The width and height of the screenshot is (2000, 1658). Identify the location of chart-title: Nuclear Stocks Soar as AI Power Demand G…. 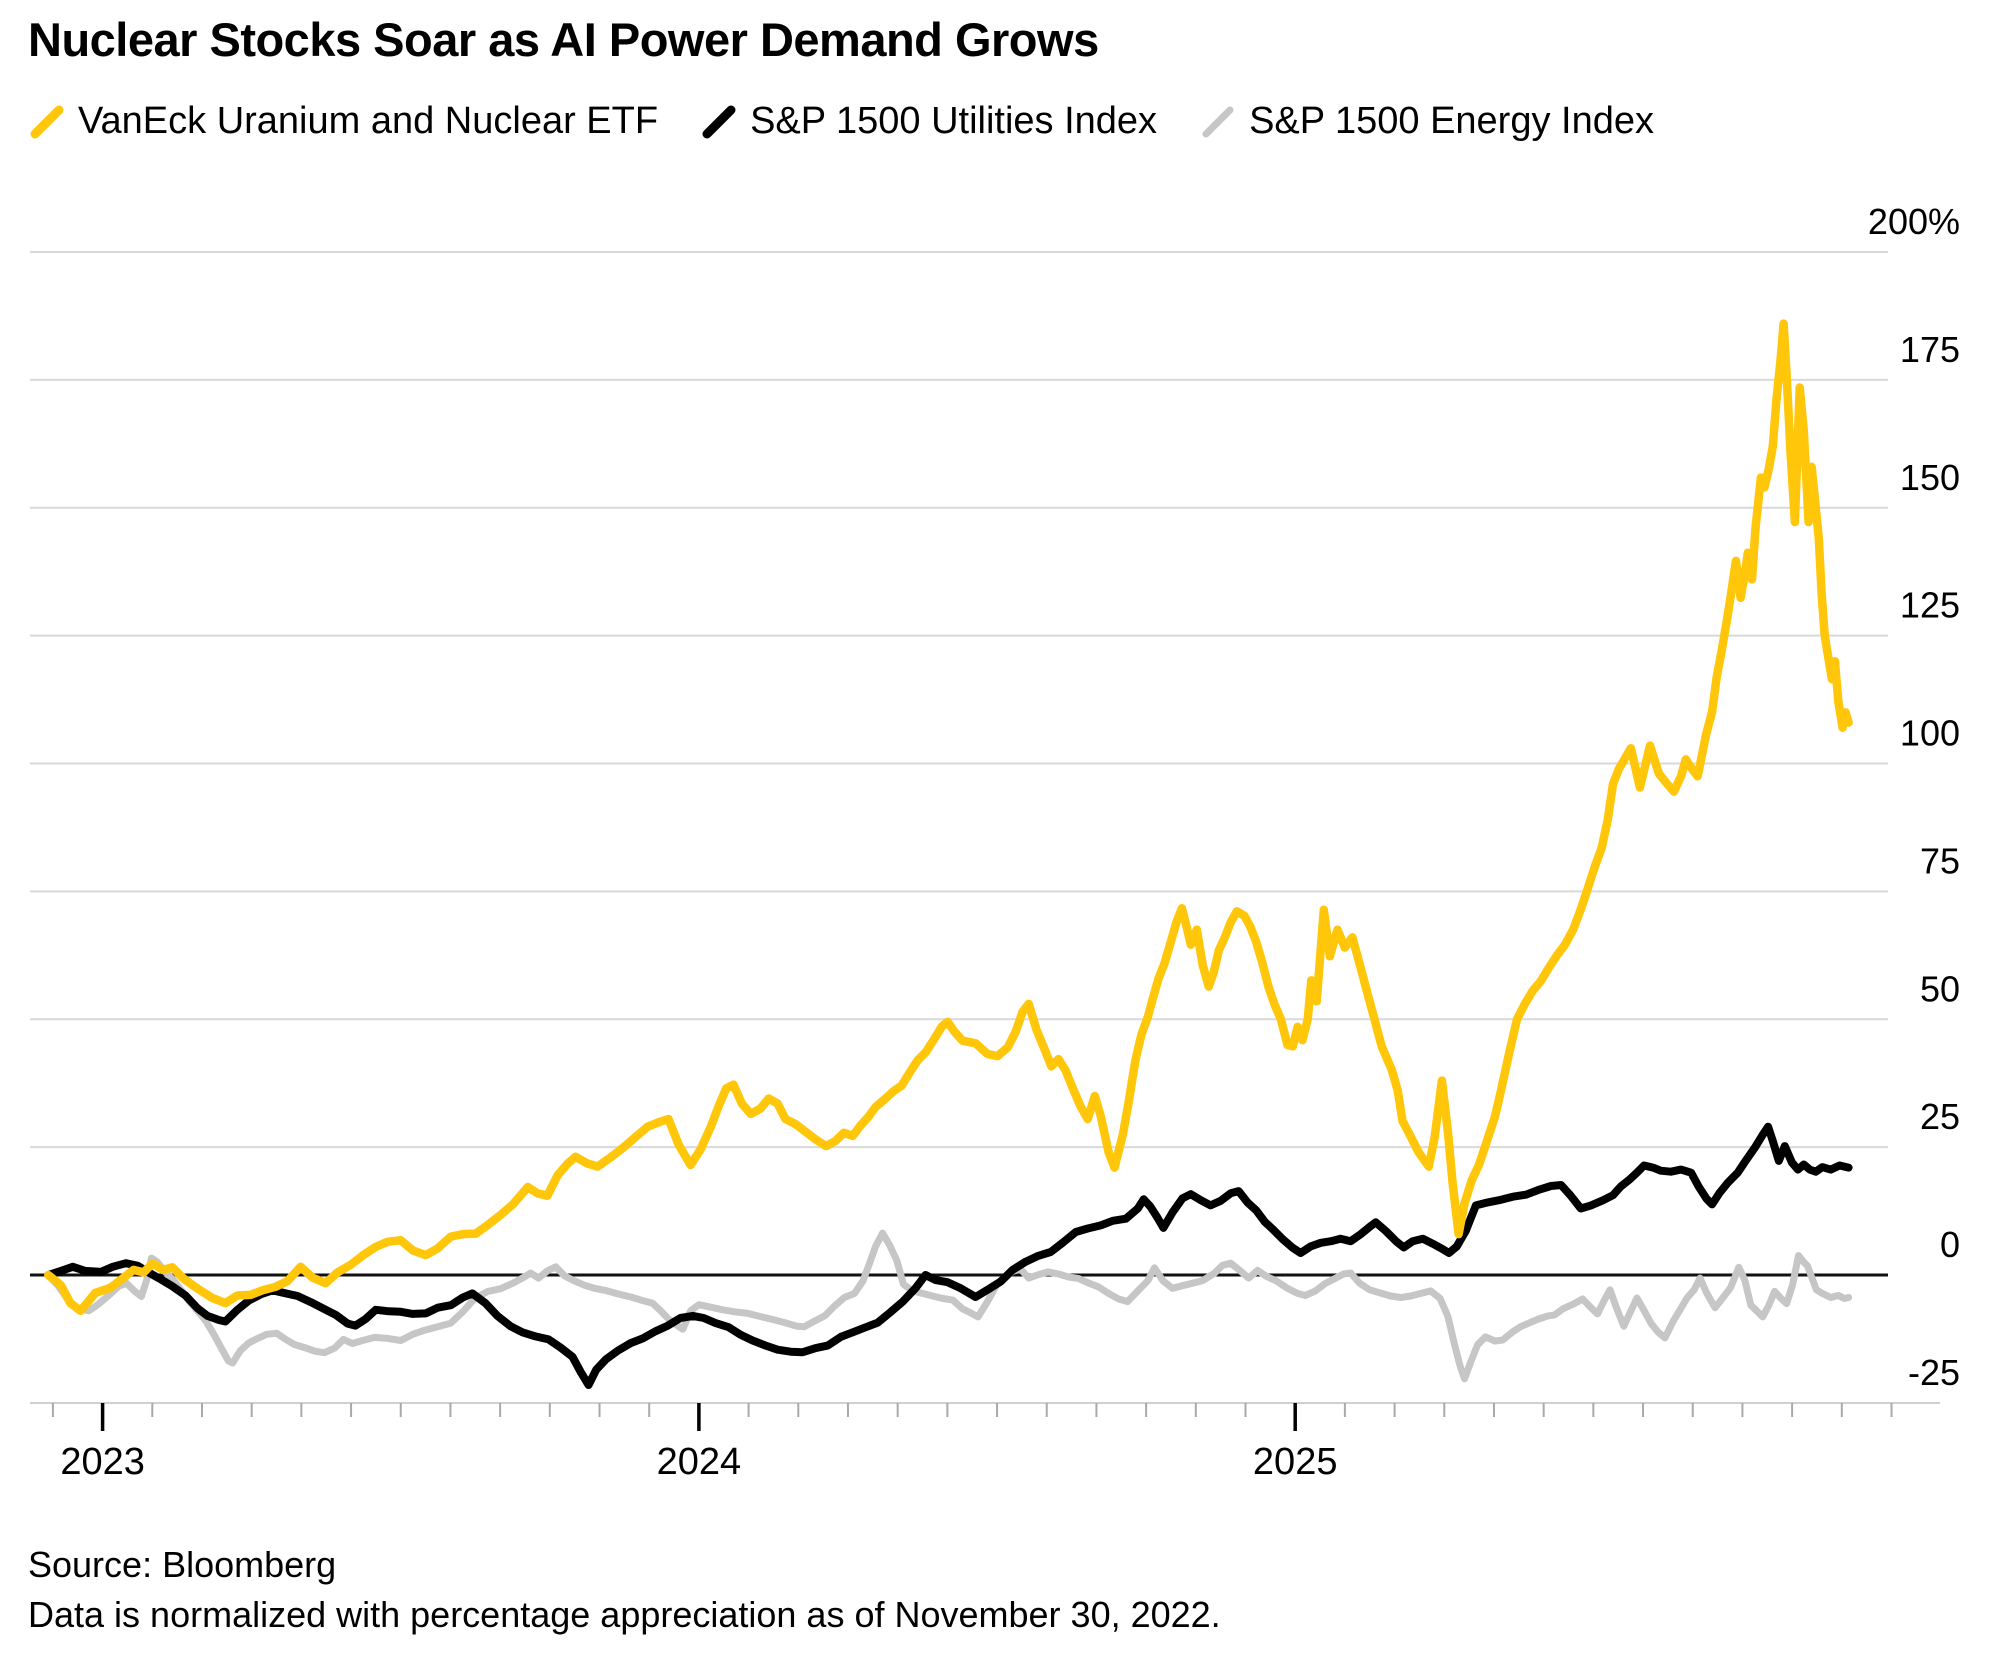
(563, 39).